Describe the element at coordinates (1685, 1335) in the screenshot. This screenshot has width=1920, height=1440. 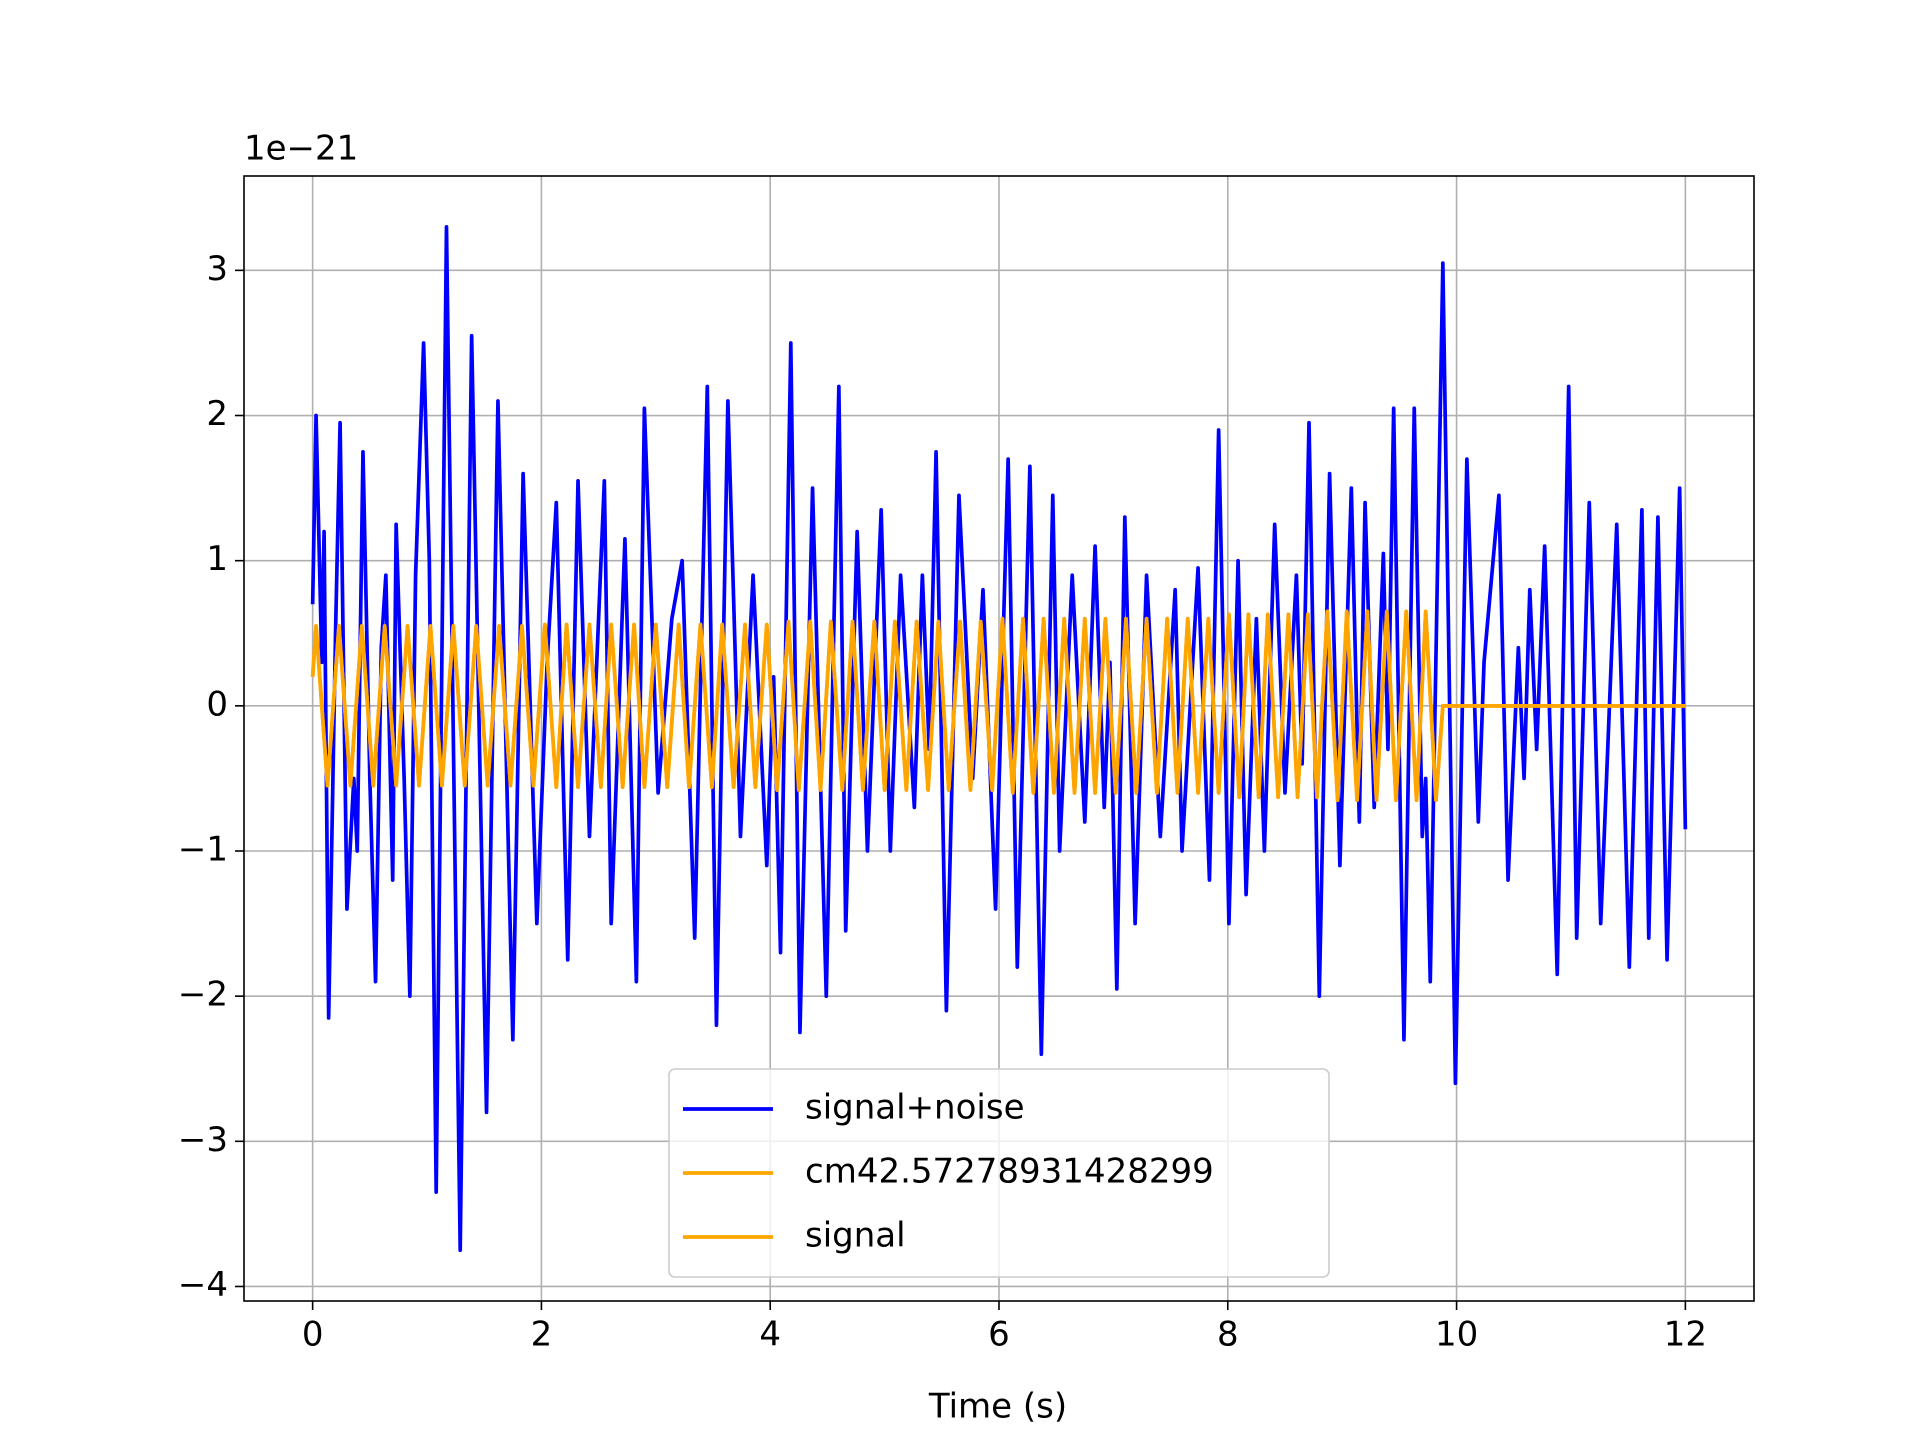
I see `x-tick-label: 12` at that location.